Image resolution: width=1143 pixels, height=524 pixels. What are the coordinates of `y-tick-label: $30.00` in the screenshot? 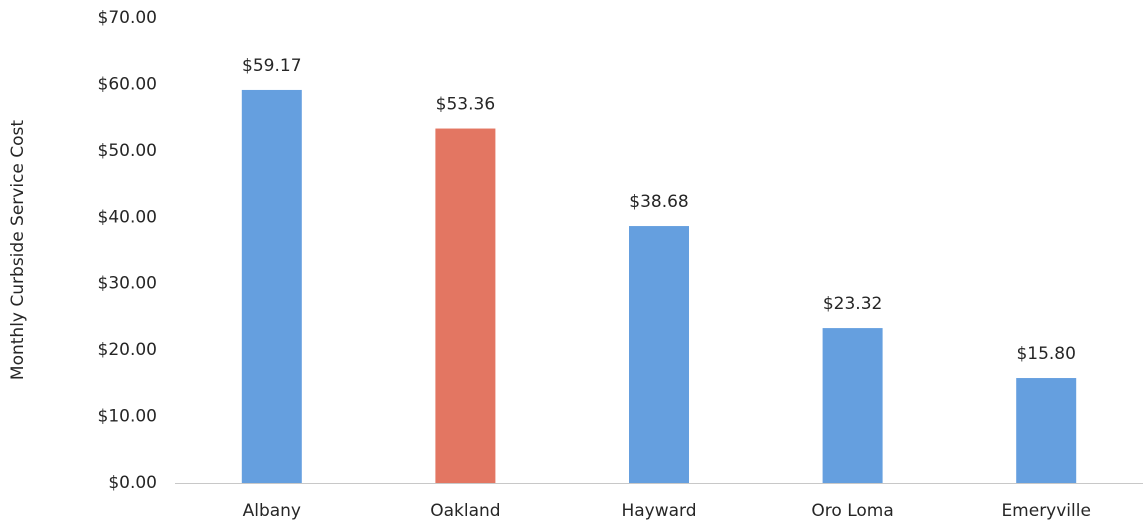 It's located at (127, 284).